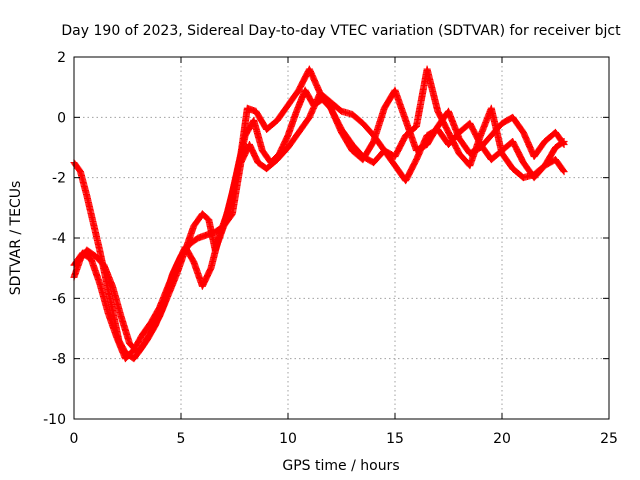 The image size is (640, 480). What do you see at coordinates (609, 439) in the screenshot?
I see `x-tick-label: 25` at bounding box center [609, 439].